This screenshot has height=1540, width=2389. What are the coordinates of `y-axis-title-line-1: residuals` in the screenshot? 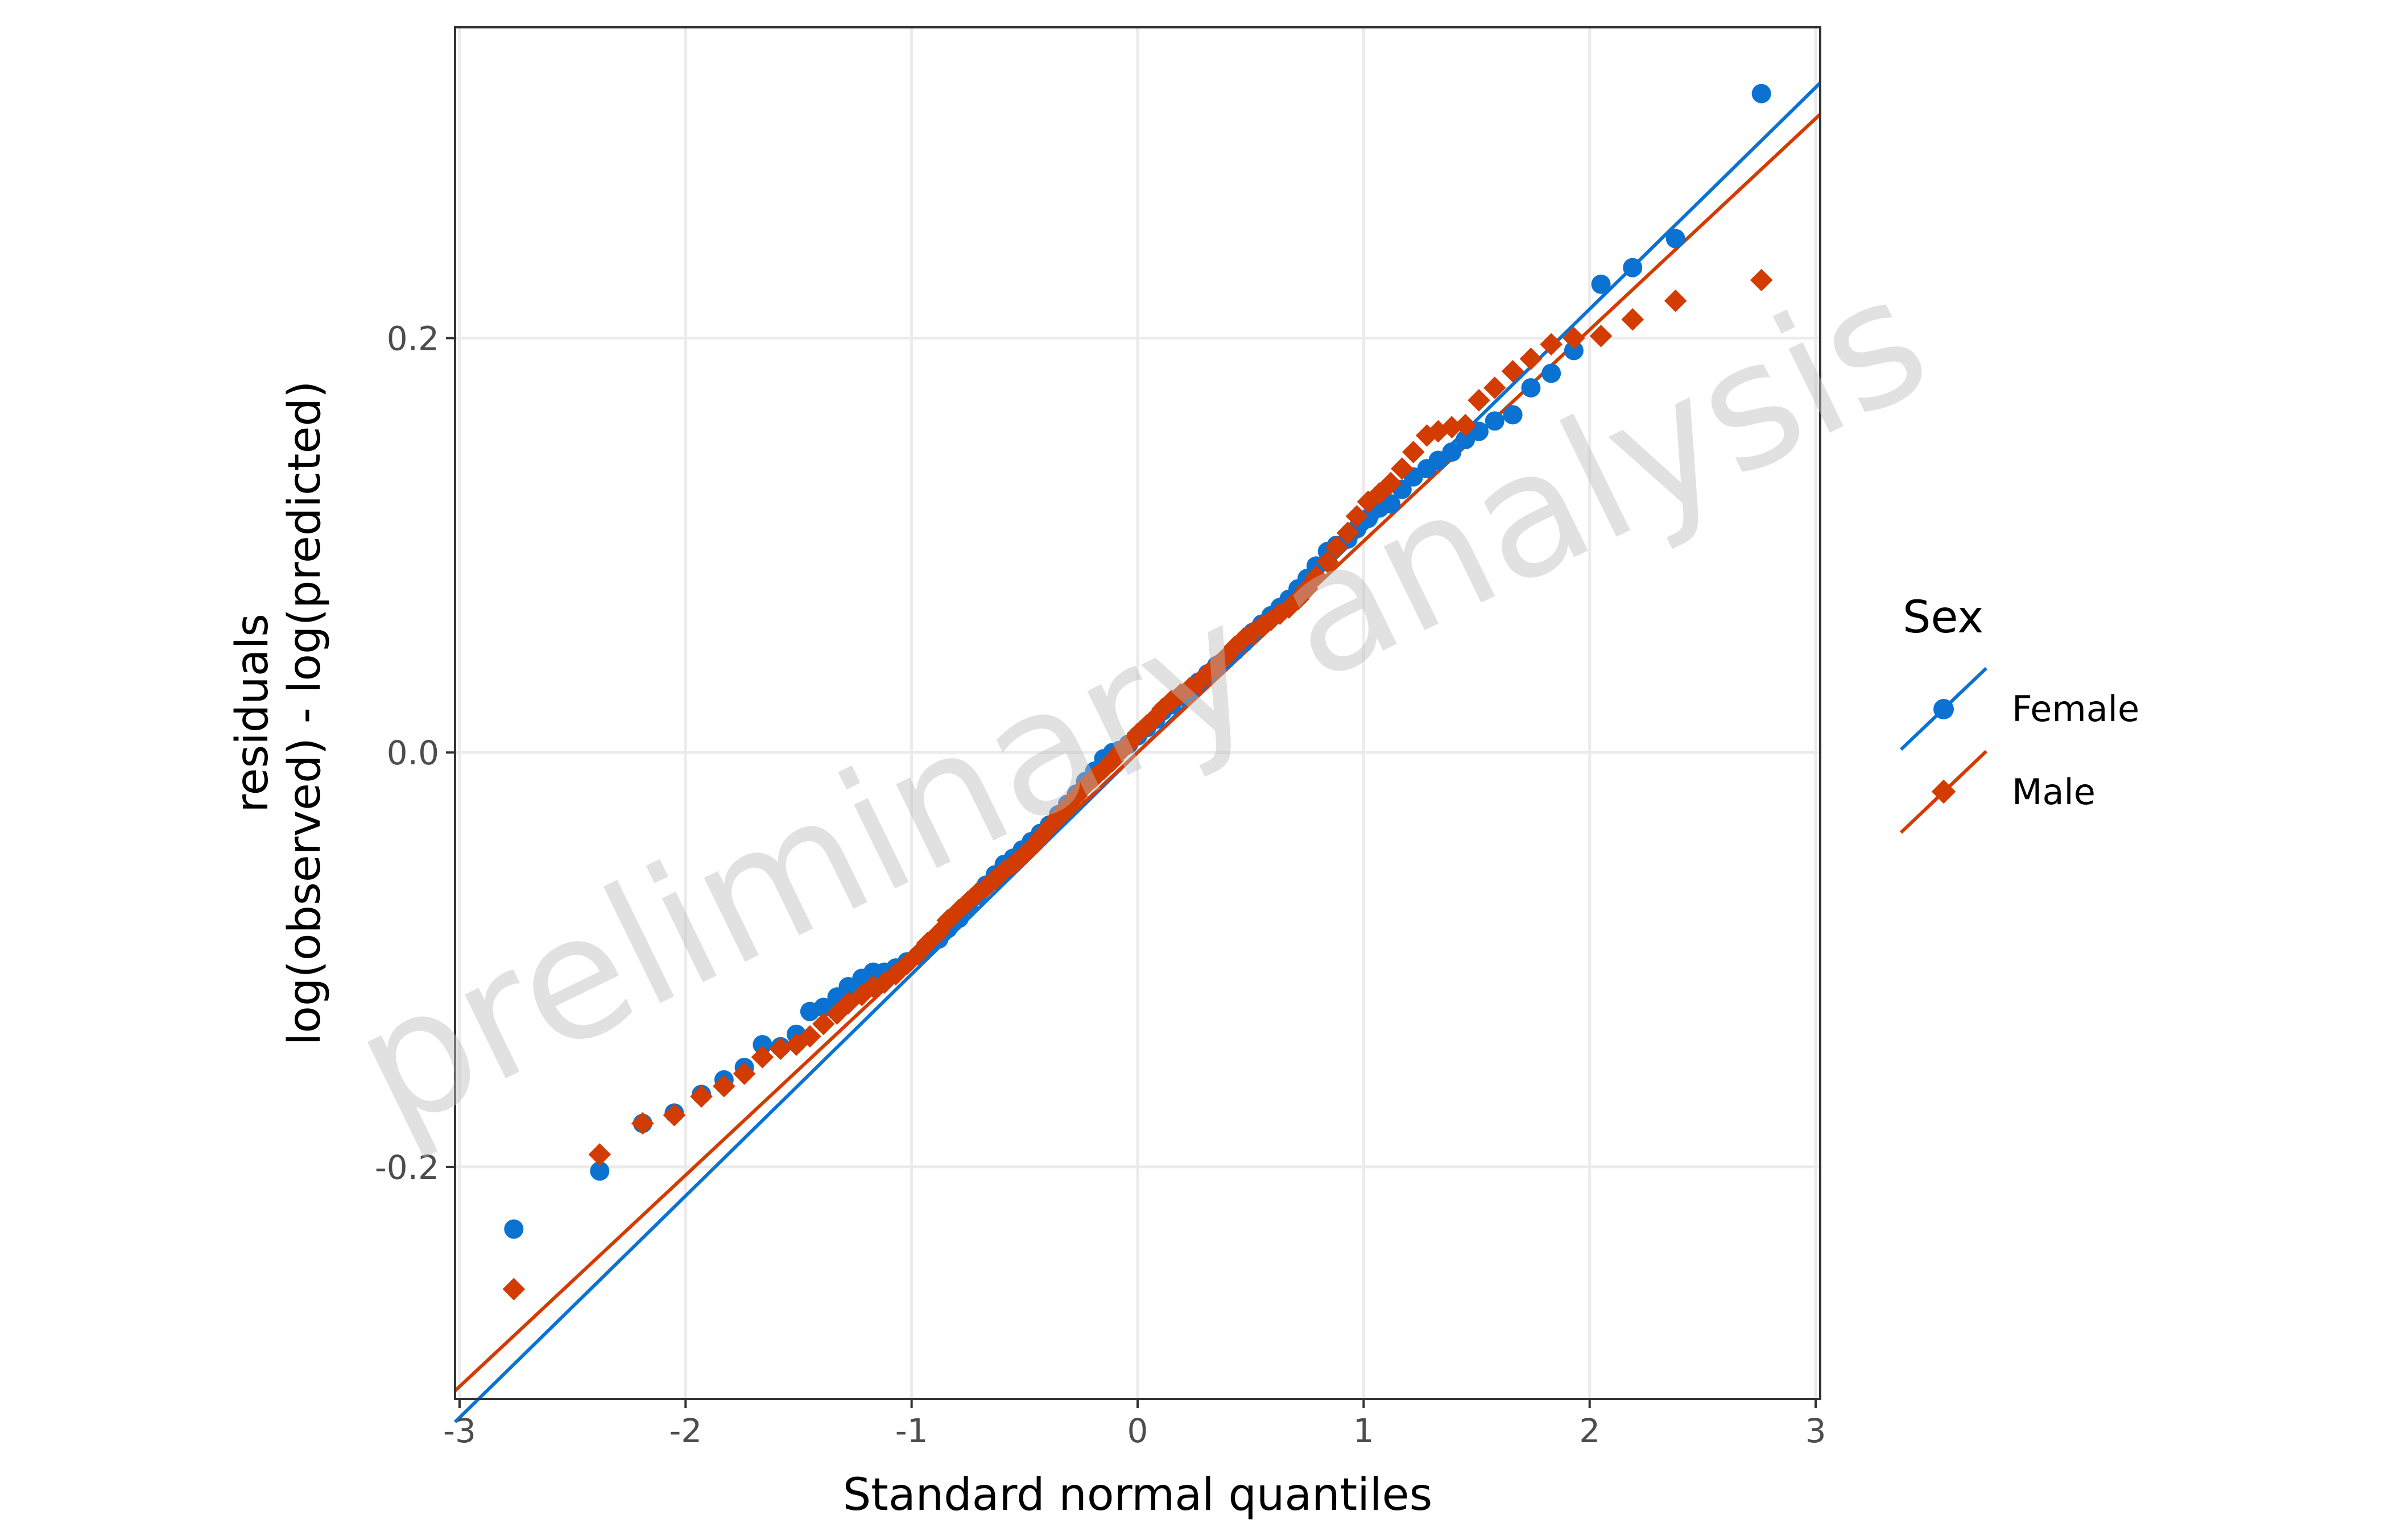 It's located at (252, 713).